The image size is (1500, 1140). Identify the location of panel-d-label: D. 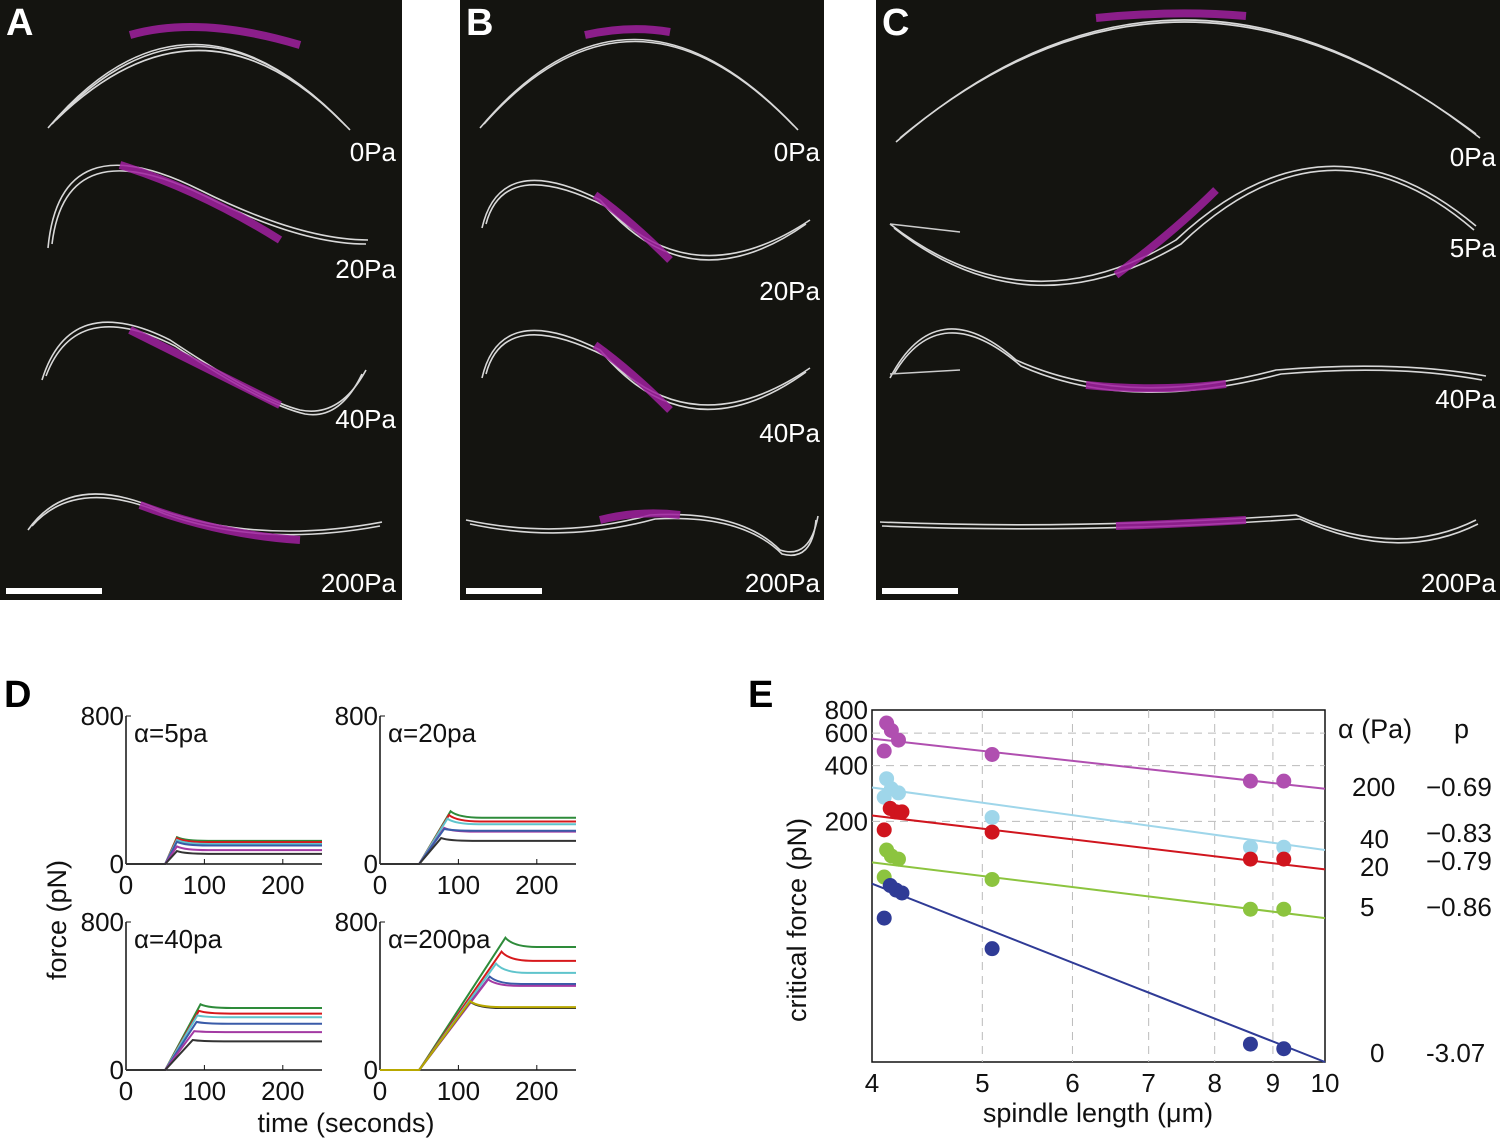
(18, 695).